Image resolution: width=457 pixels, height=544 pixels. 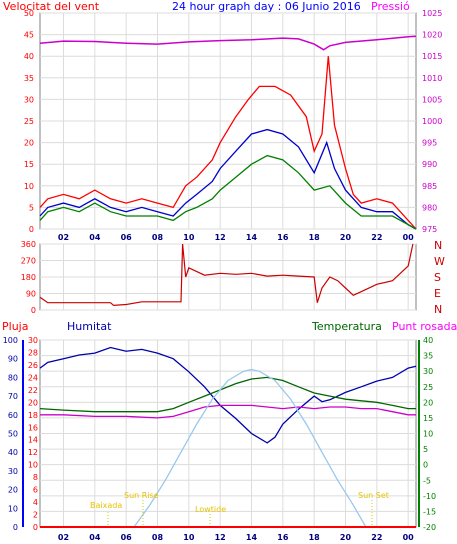 I want to click on humidity-line, so click(x=228, y=395).